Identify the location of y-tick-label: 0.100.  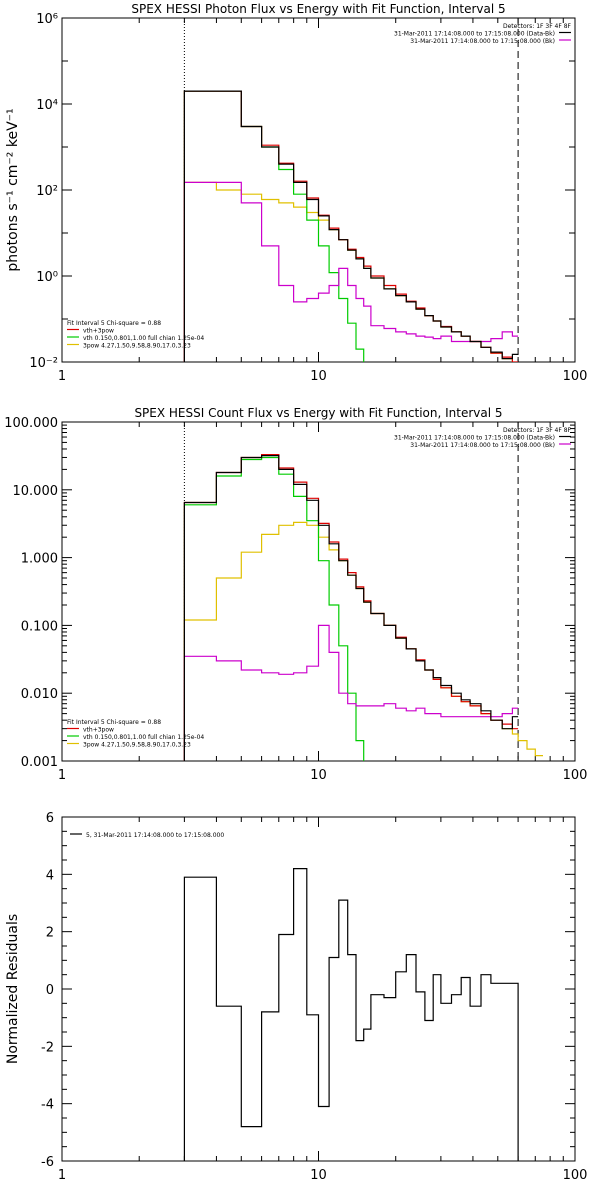
(39, 626).